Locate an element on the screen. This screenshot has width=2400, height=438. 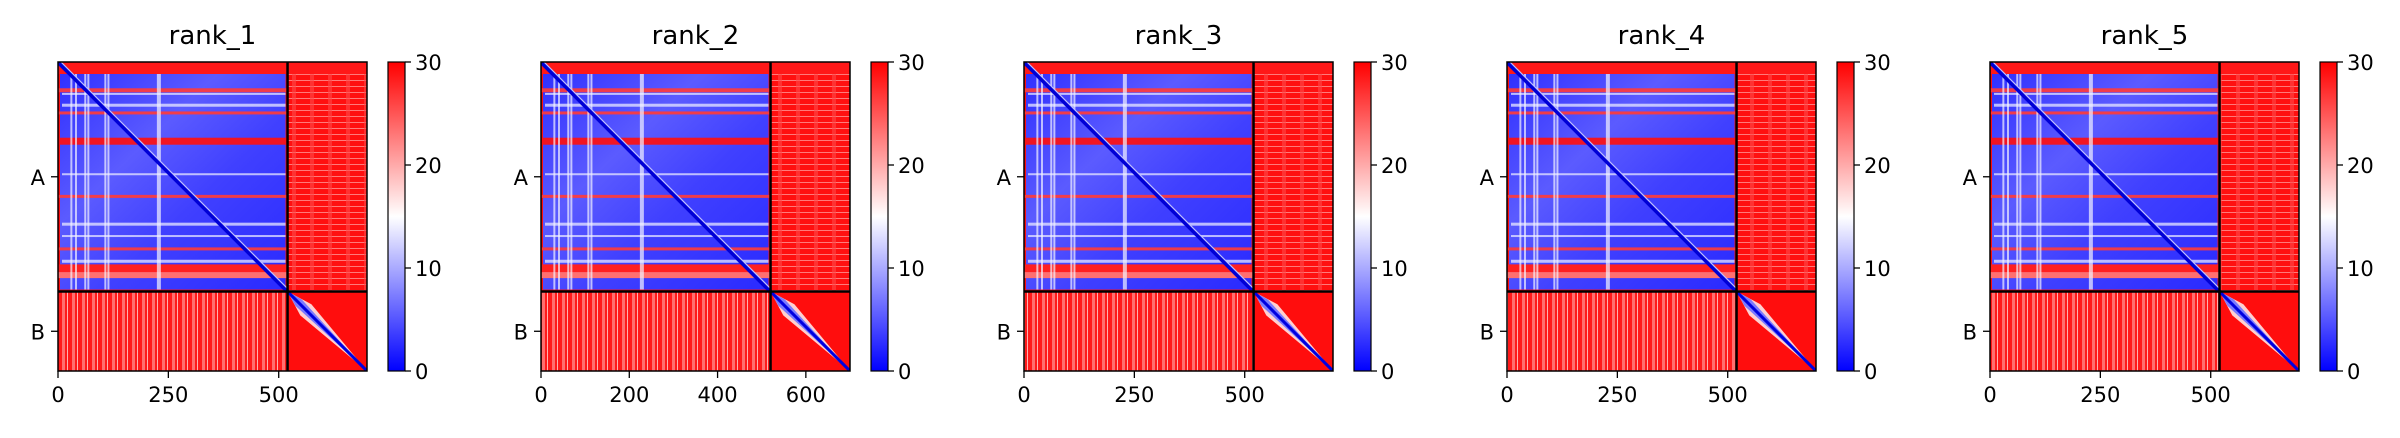
colorbar-tick-label: 30 is located at coordinates (911, 63).